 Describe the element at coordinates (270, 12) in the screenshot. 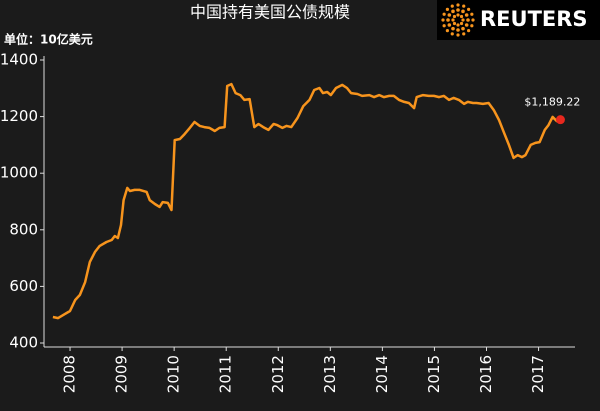

I see `chart-title: 中国持有美国公债规模` at that location.